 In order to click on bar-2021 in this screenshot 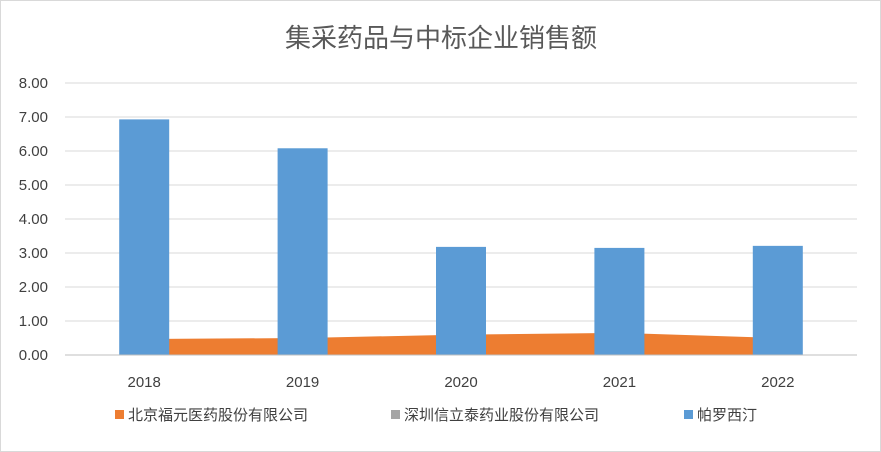, I will do `click(619, 301)`.